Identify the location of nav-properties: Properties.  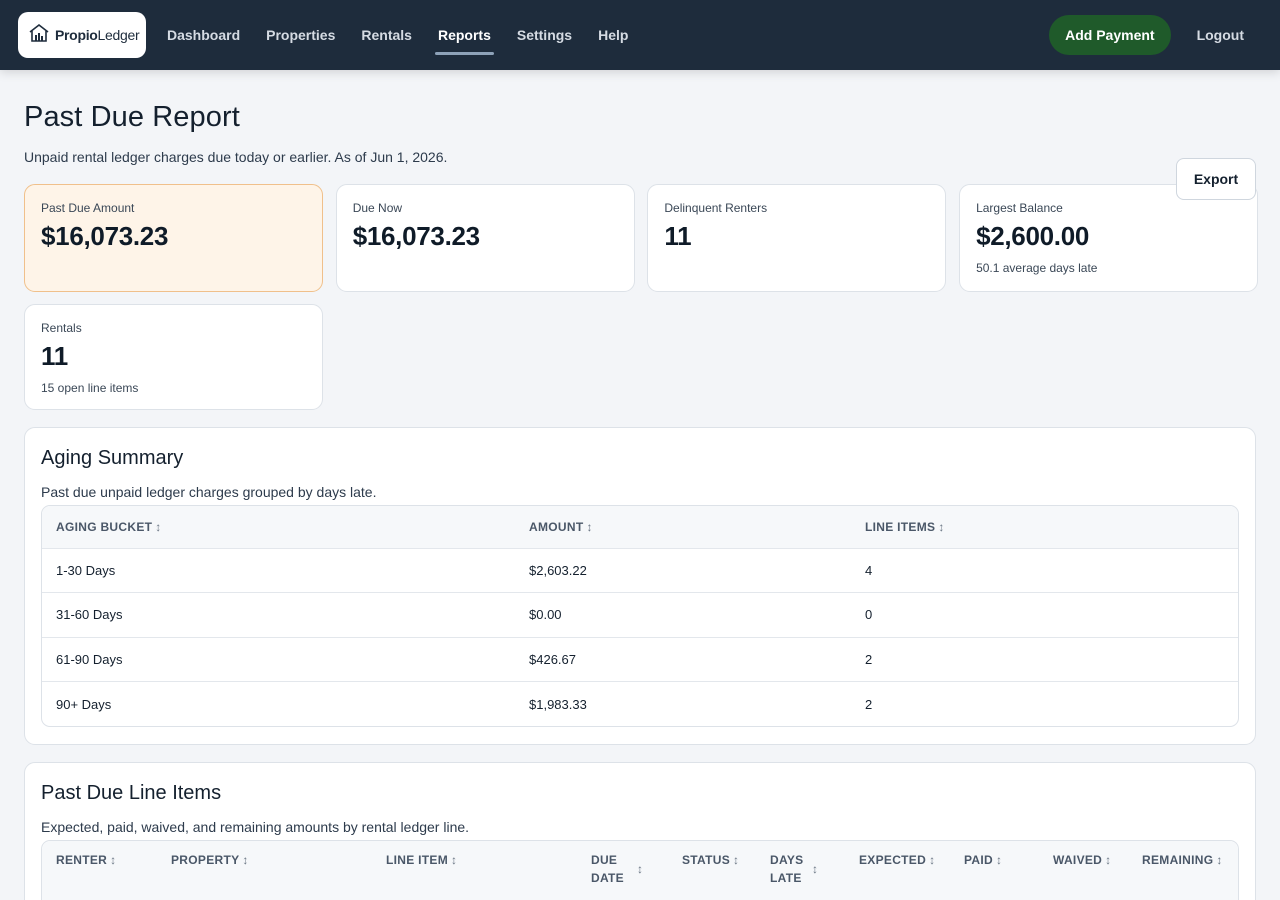
(301, 35).